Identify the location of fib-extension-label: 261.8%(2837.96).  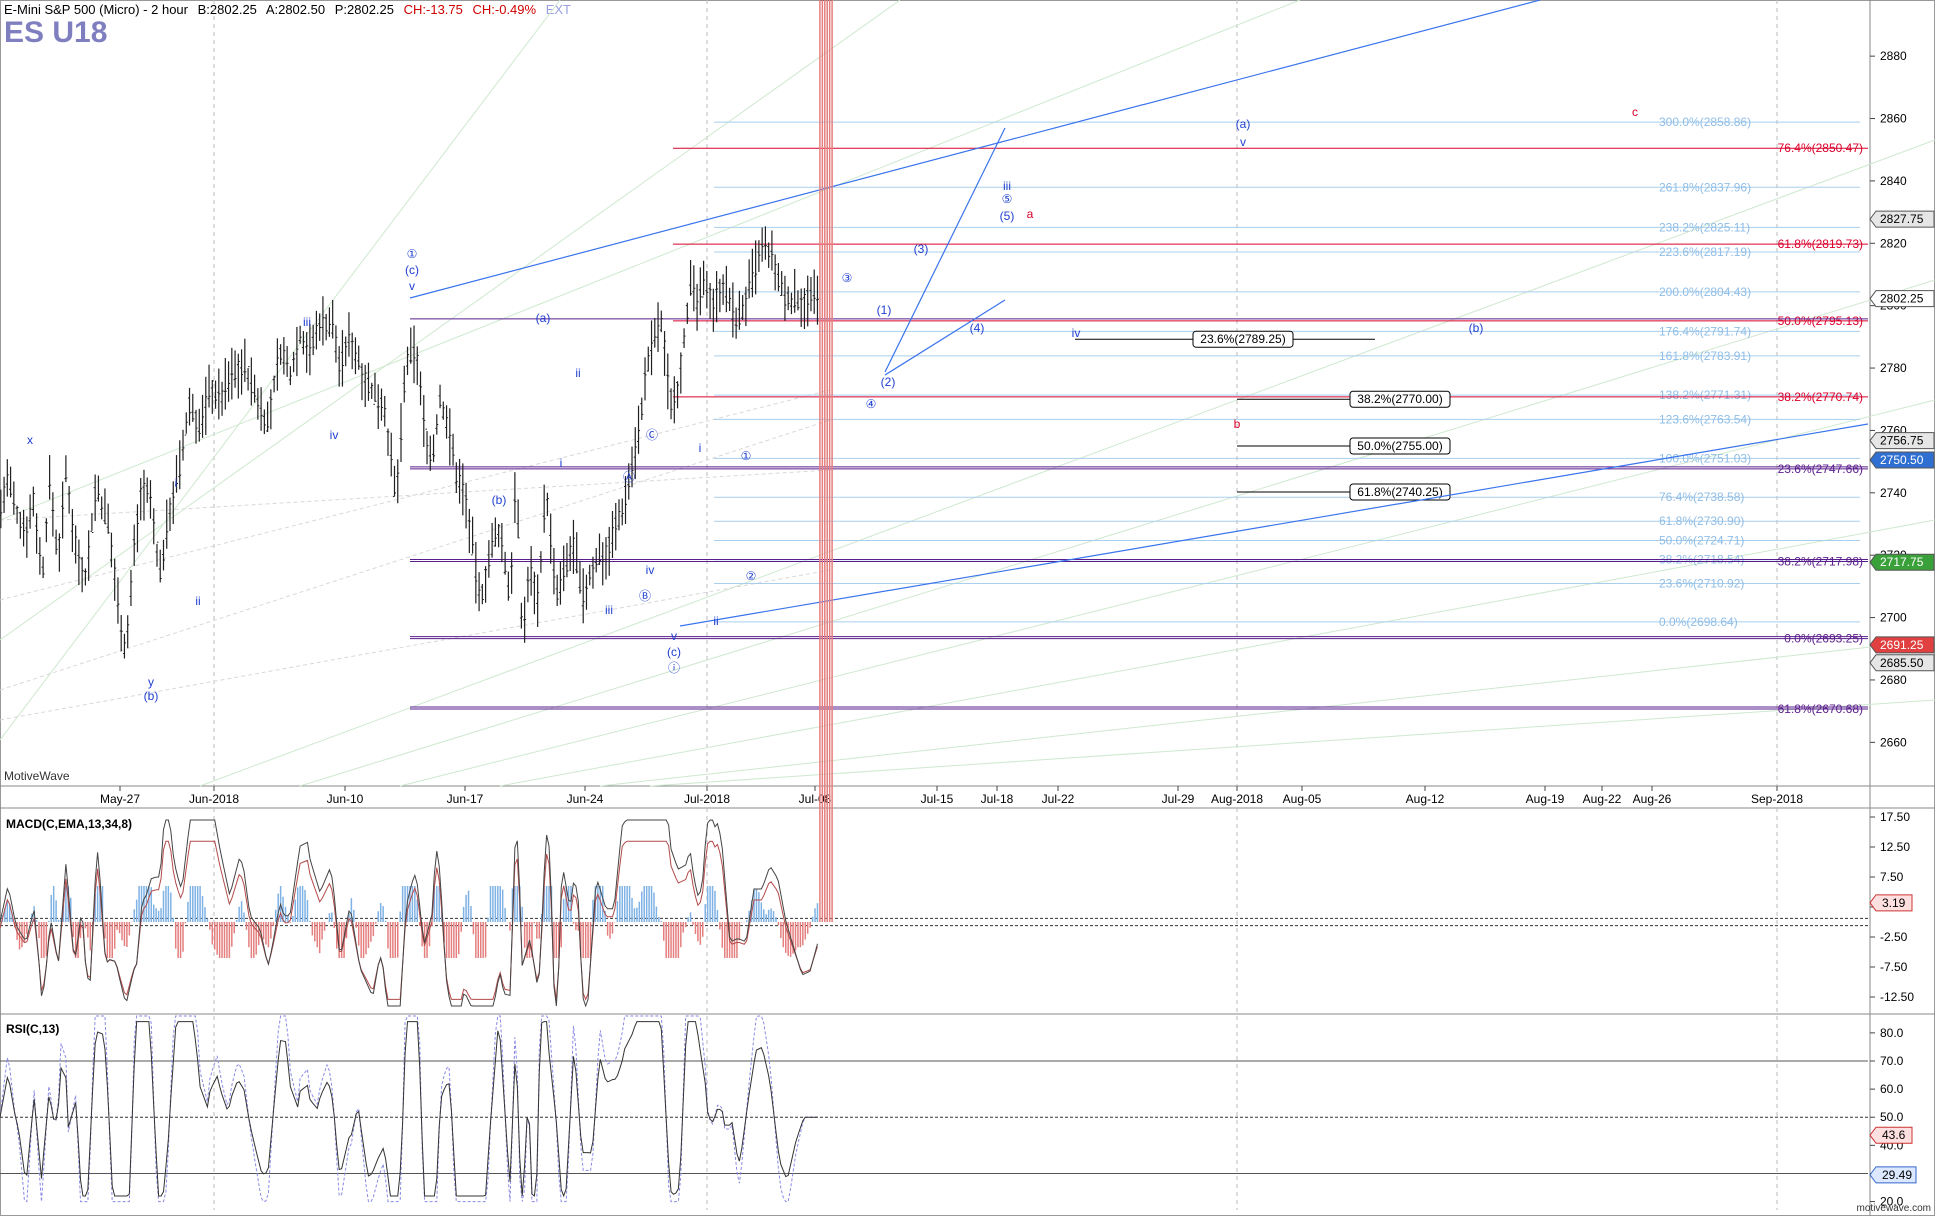
(1705, 187).